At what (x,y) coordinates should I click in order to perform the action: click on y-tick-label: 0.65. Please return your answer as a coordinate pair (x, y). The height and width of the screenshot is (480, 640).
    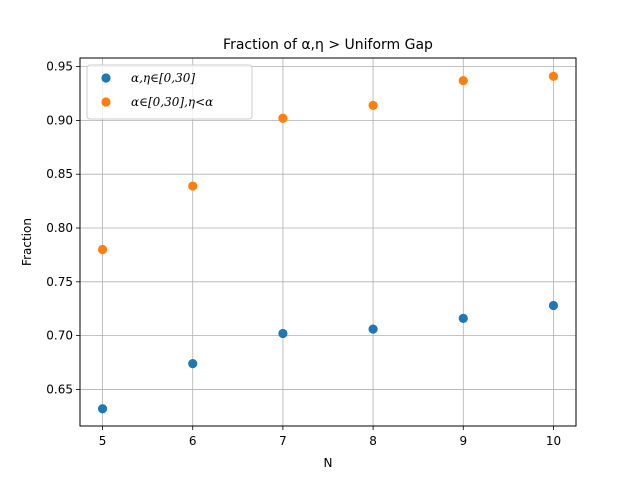
    Looking at the image, I should click on (59, 389).